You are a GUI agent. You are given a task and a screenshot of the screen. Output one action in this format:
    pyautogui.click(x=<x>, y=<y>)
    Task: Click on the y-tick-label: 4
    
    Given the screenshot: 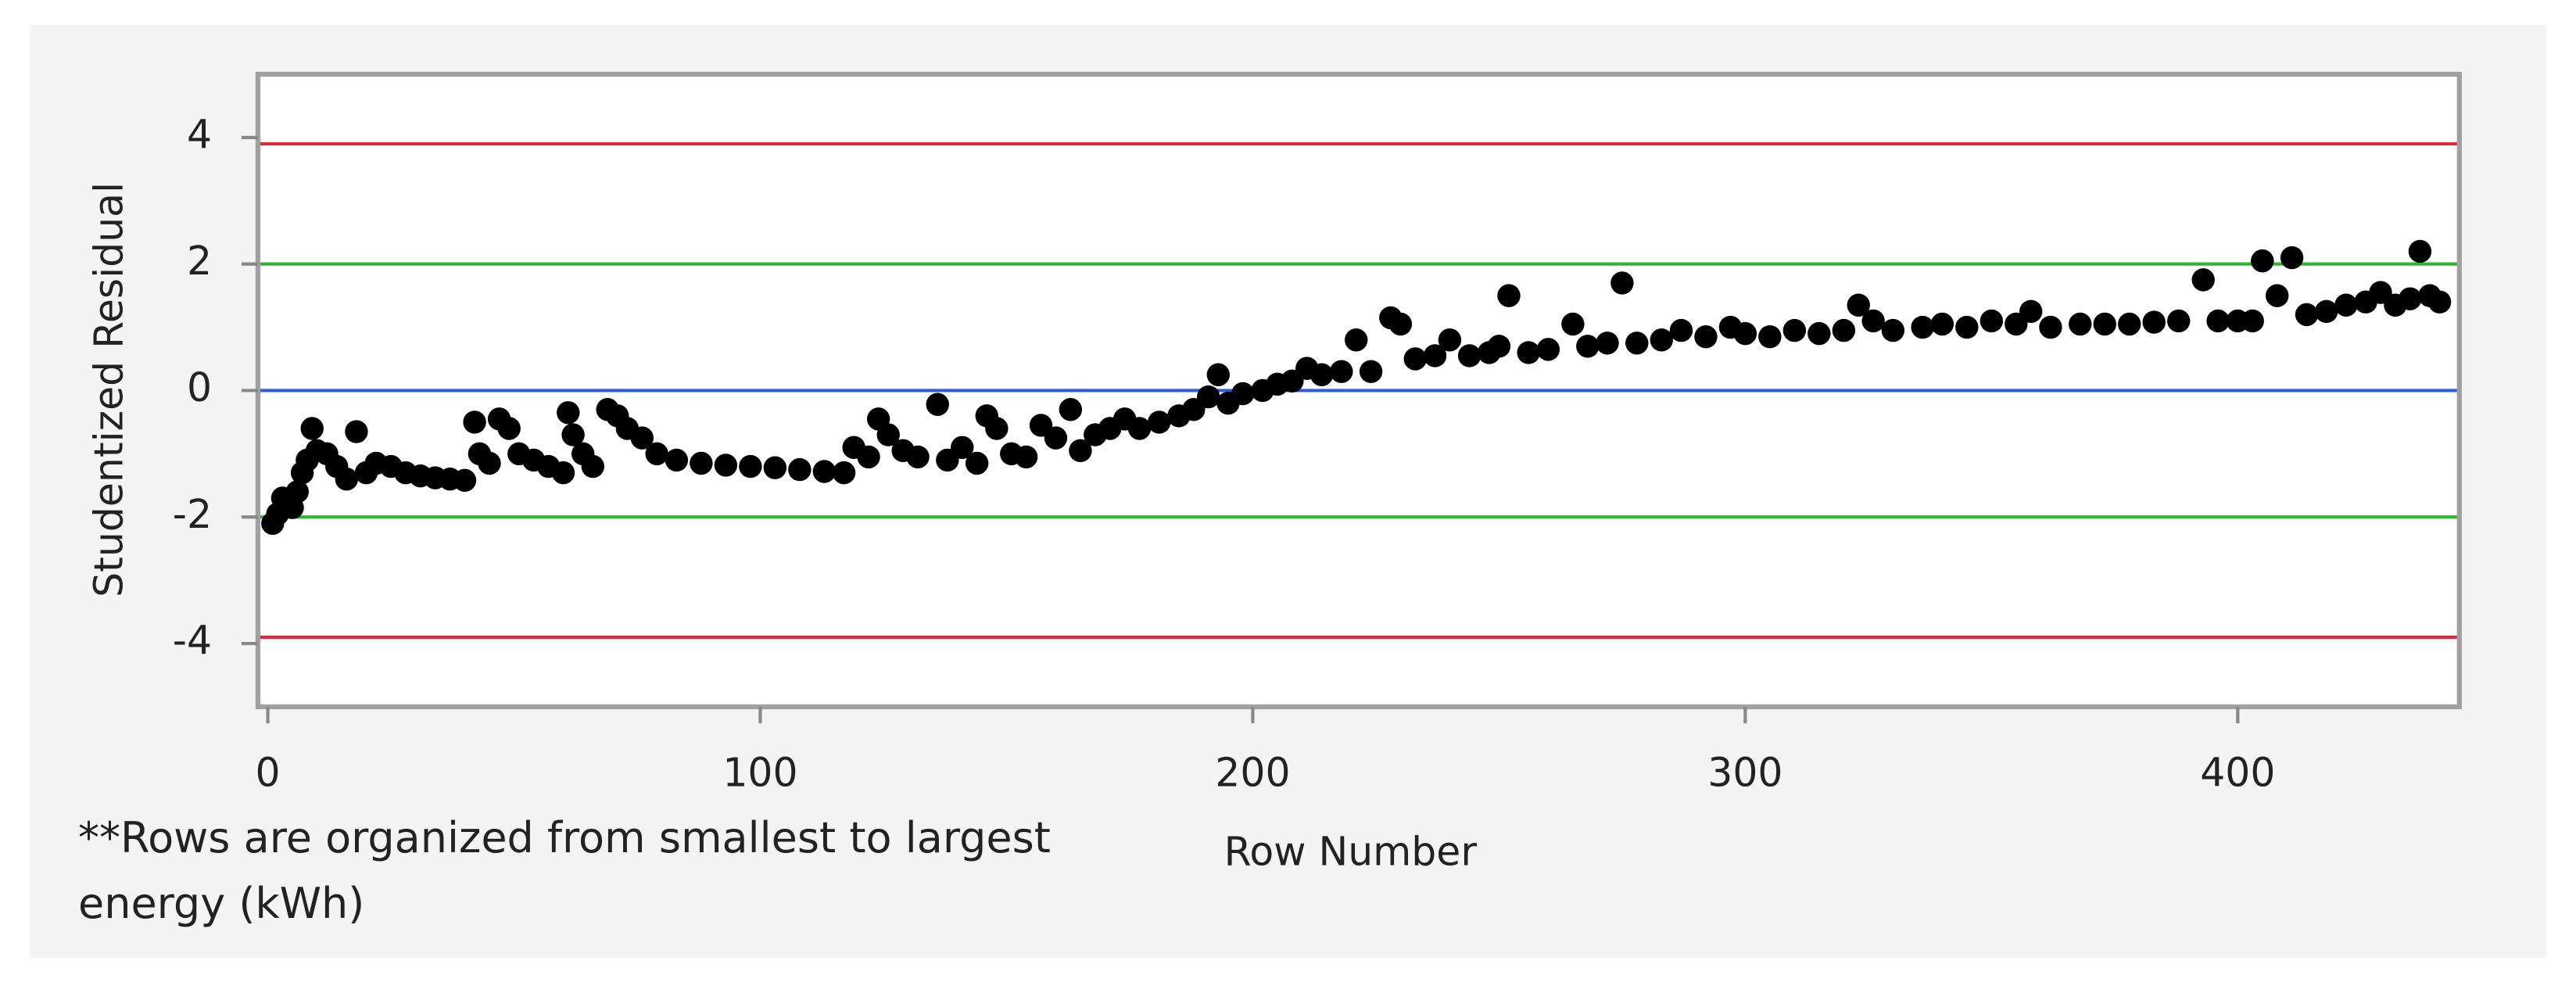 What is the action you would take?
    pyautogui.click(x=199, y=134)
    